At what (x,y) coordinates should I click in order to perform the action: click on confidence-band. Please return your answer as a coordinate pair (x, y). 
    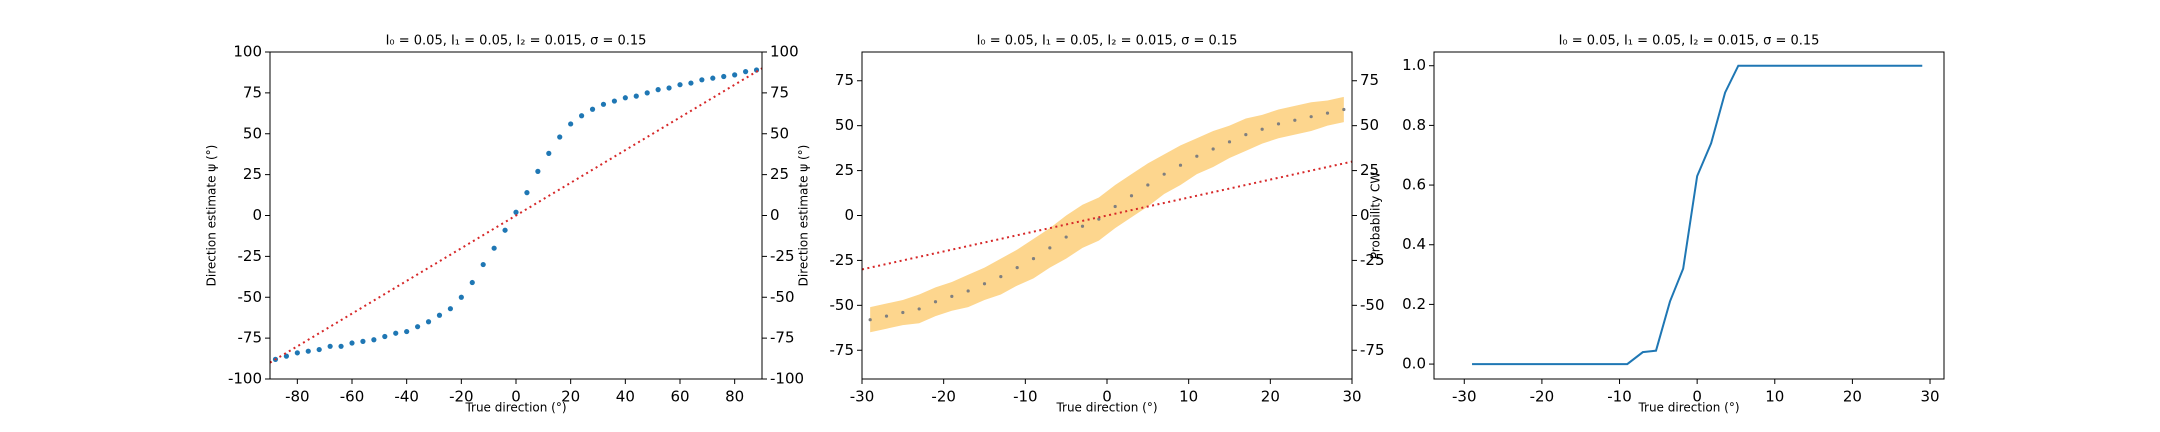
    Looking at the image, I should click on (1107, 214).